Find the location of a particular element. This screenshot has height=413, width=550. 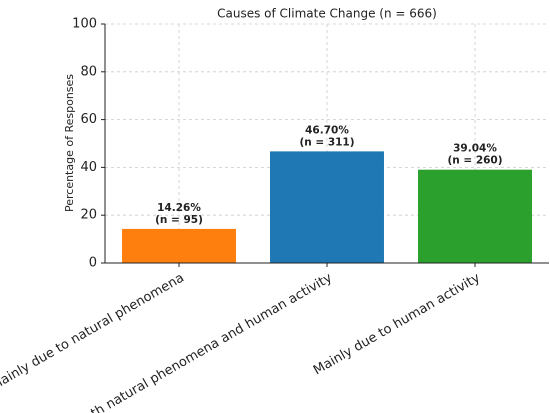

y-tick-label: 80 is located at coordinates (88, 71).